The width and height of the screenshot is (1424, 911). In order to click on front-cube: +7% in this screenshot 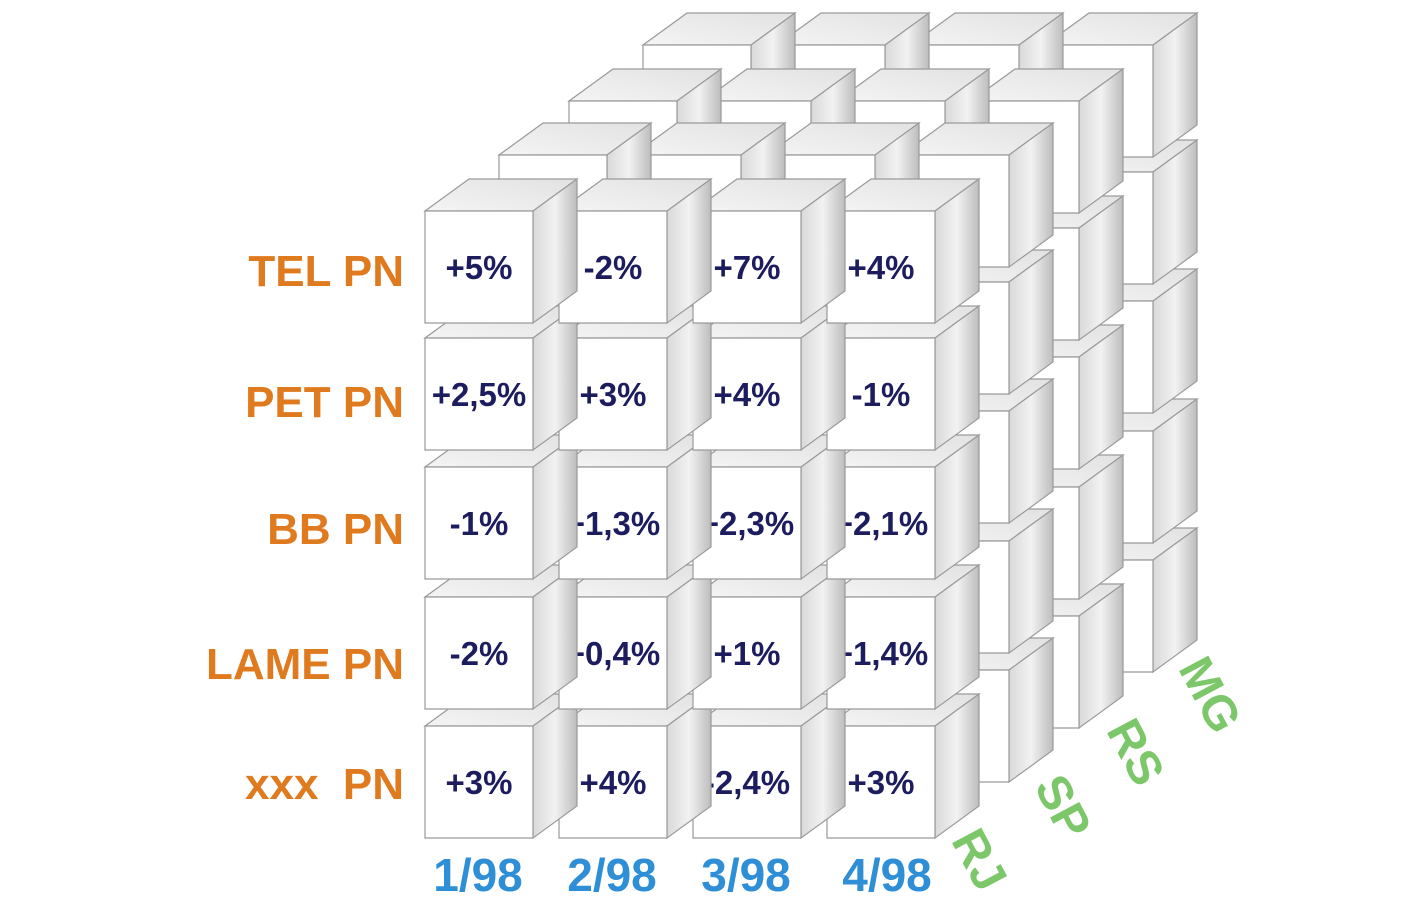, I will do `click(769, 251)`.